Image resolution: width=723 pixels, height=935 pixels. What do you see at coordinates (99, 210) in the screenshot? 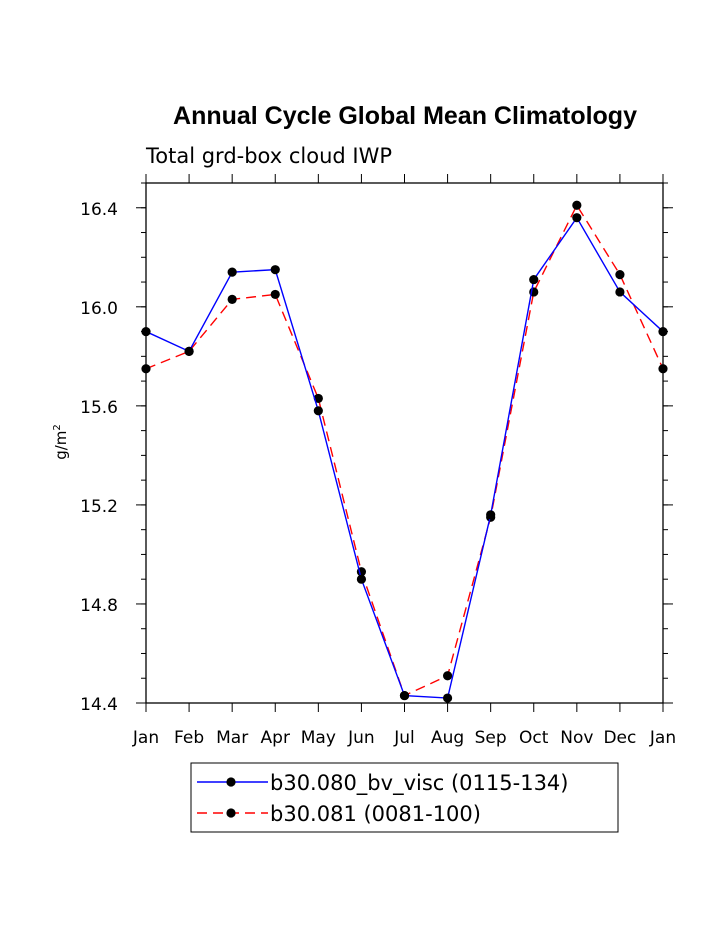
I see `y-tick-label: 16.4` at bounding box center [99, 210].